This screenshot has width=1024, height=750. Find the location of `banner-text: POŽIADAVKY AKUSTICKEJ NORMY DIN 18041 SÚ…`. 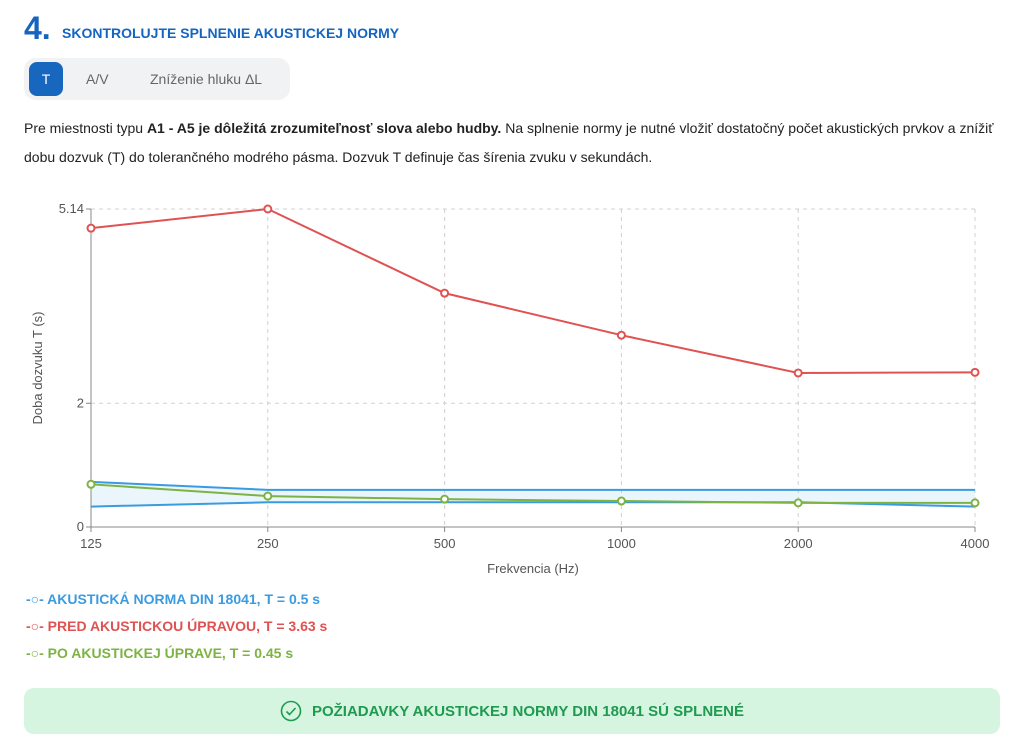

banner-text: POŽIADAVKY AKUSTICKEJ NORMY DIN 18041 SÚ… is located at coordinates (528, 711).